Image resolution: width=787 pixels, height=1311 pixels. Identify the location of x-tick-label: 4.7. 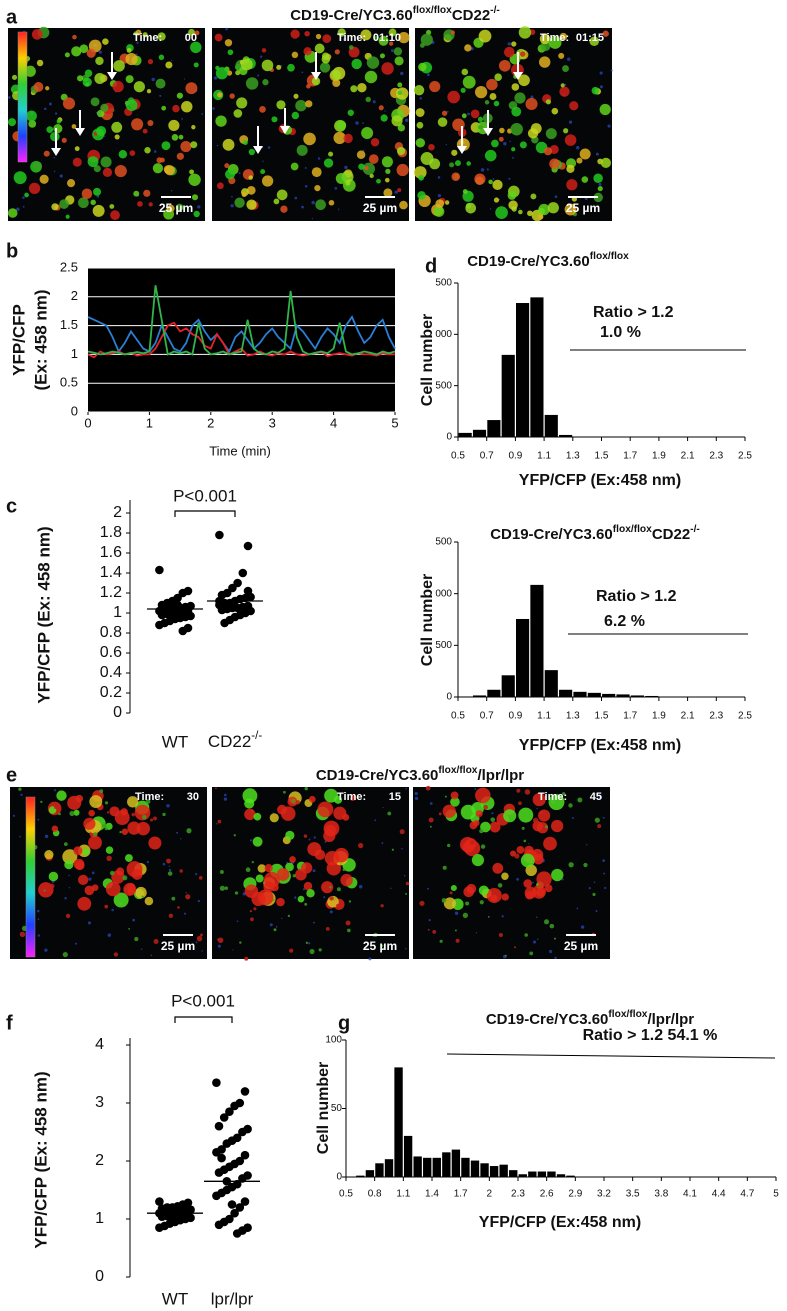
(747, 1194).